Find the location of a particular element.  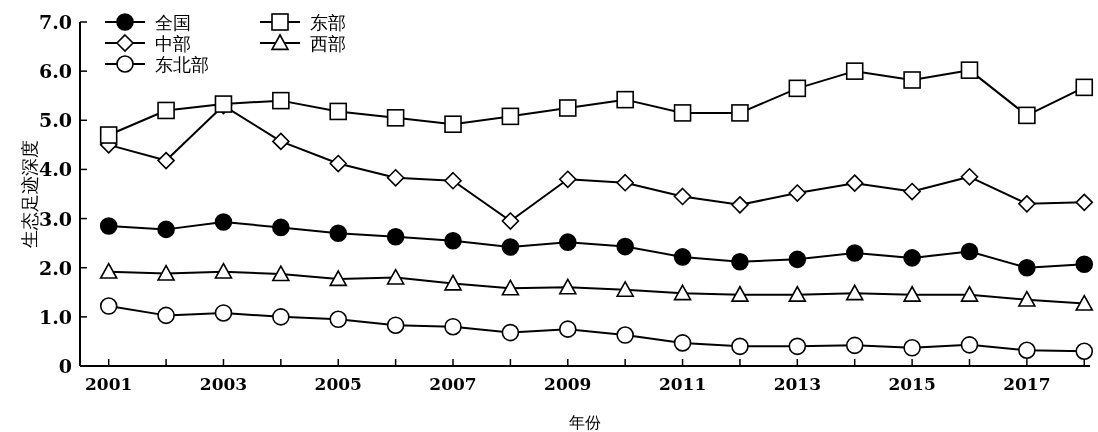

x-axis-title: 年份 is located at coordinates (585, 422).